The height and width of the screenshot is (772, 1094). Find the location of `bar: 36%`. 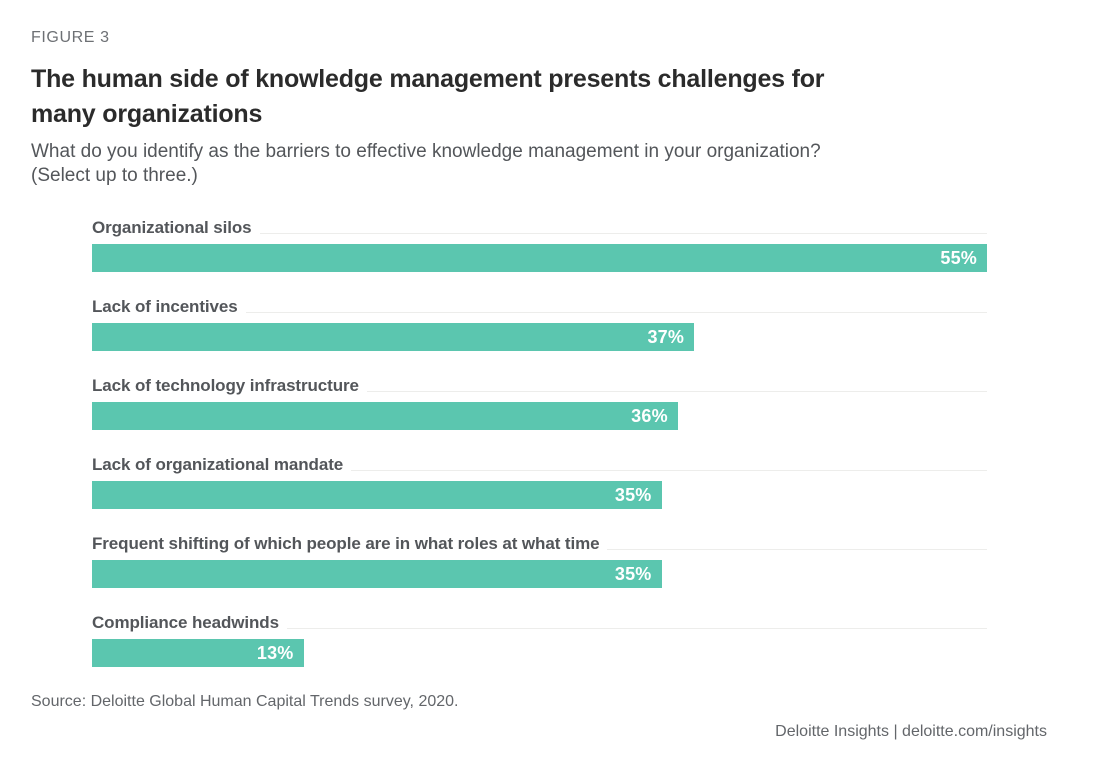

bar: 36% is located at coordinates (385, 416).